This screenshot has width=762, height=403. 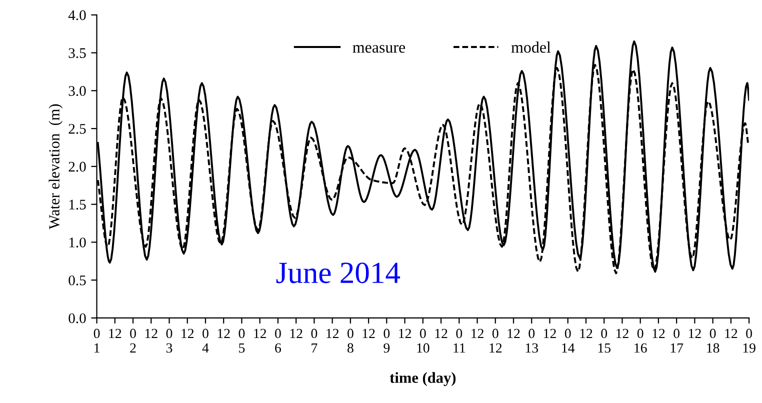 I want to click on legend-label: model, so click(x=531, y=47).